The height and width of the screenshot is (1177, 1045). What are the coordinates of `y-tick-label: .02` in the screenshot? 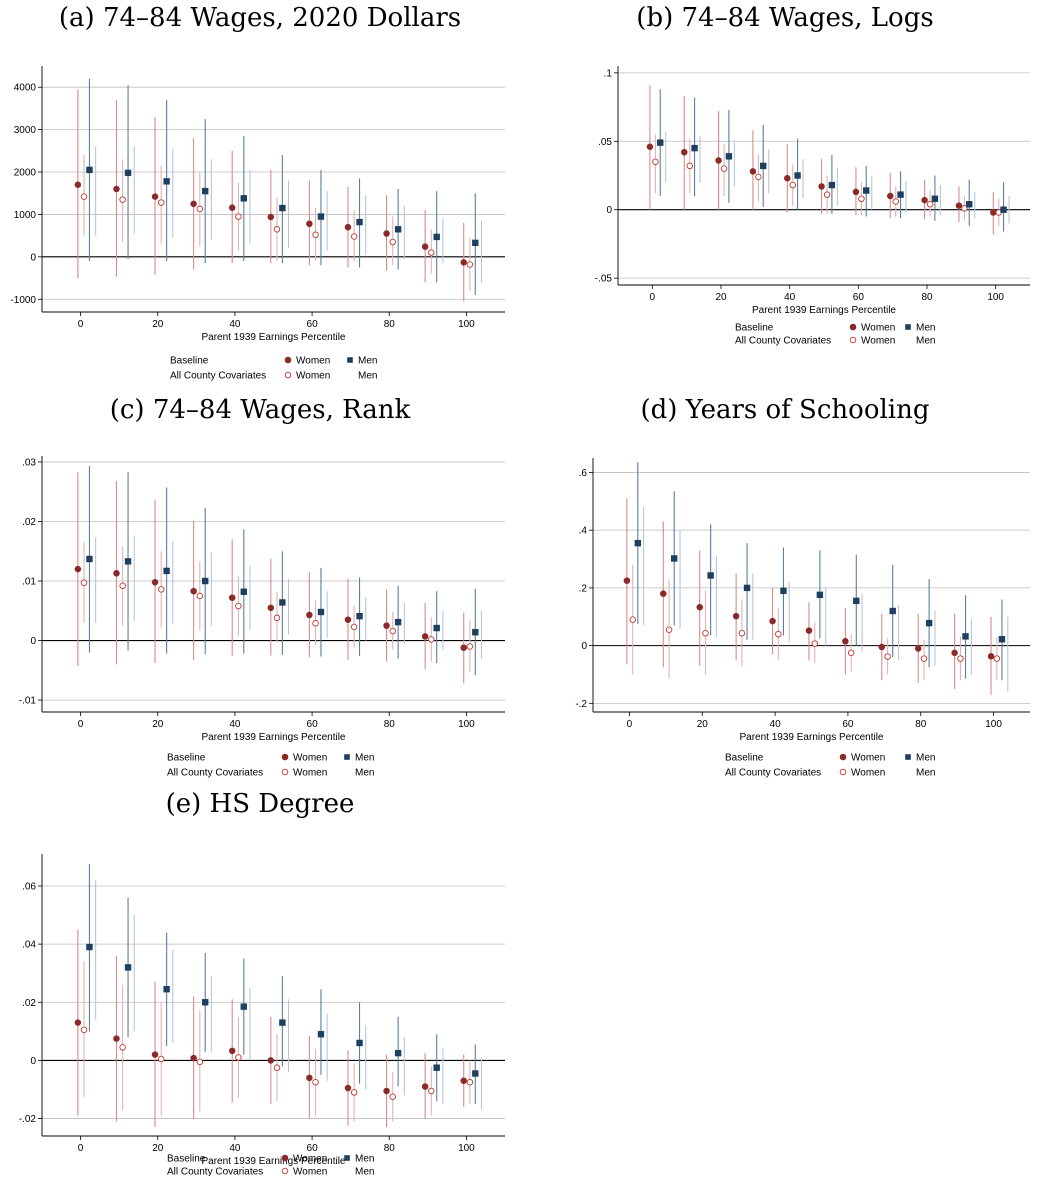 It's located at (29, 522).